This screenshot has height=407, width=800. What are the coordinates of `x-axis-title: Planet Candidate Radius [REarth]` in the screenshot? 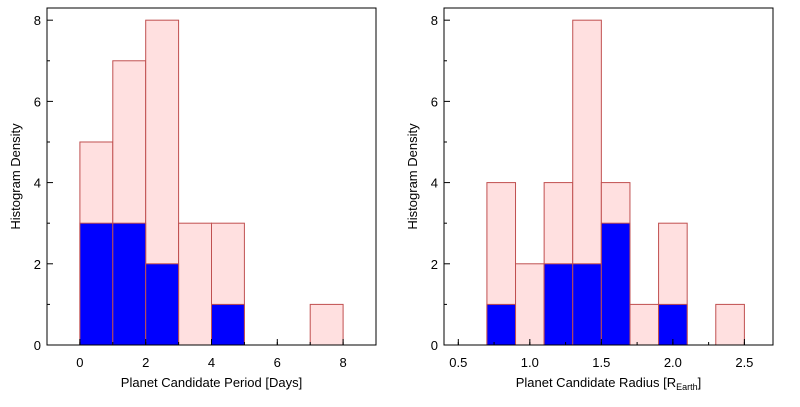 It's located at (609, 383).